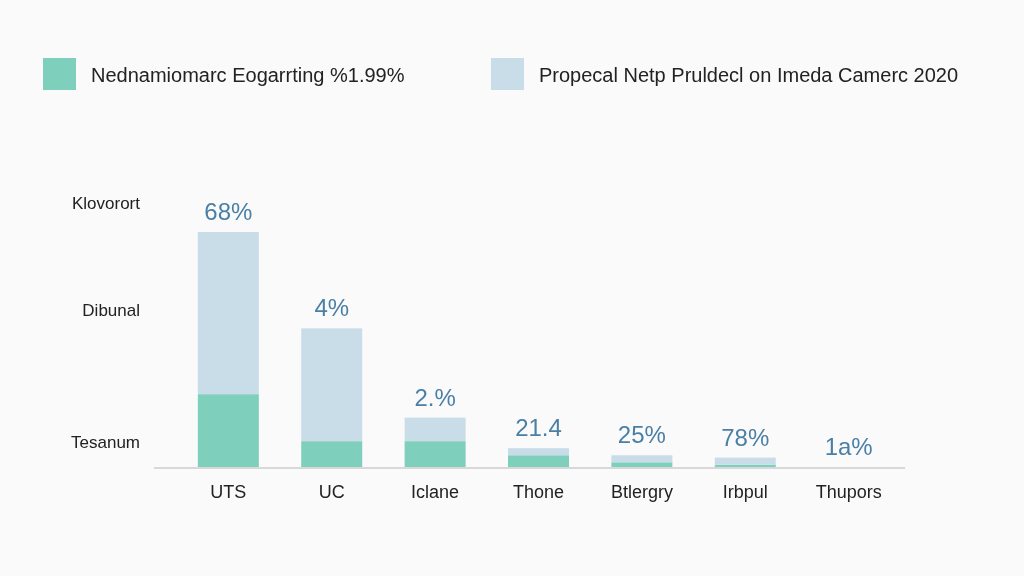  What do you see at coordinates (331, 491) in the screenshot?
I see `x-tick-label: UC` at bounding box center [331, 491].